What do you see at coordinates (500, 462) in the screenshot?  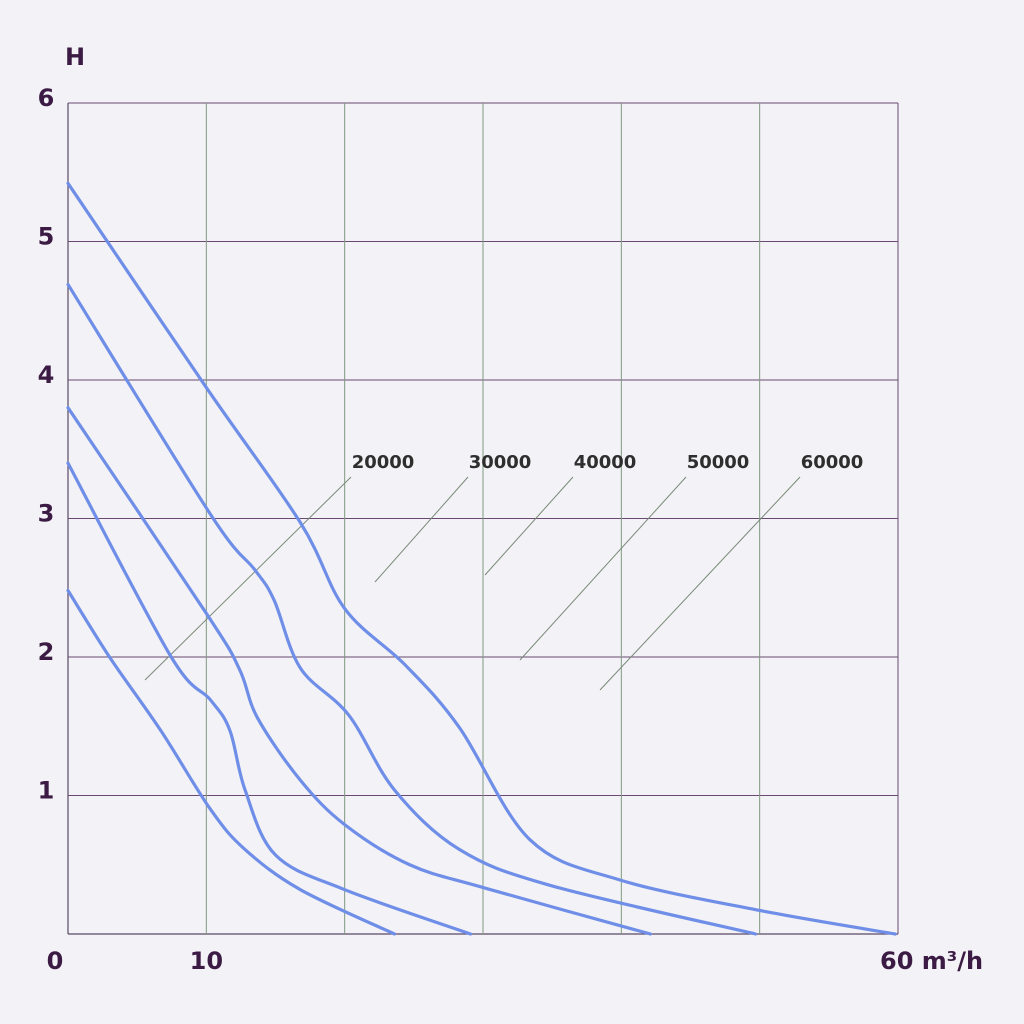 I see `curve-label: 30000` at bounding box center [500, 462].